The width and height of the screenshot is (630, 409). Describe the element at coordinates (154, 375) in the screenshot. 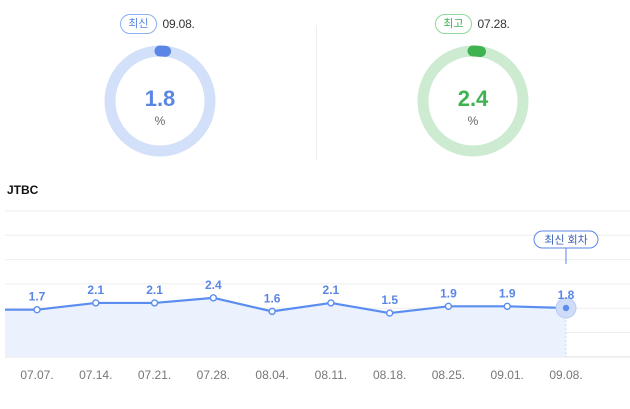

I see `x-tick-label: 07.21.` at that location.